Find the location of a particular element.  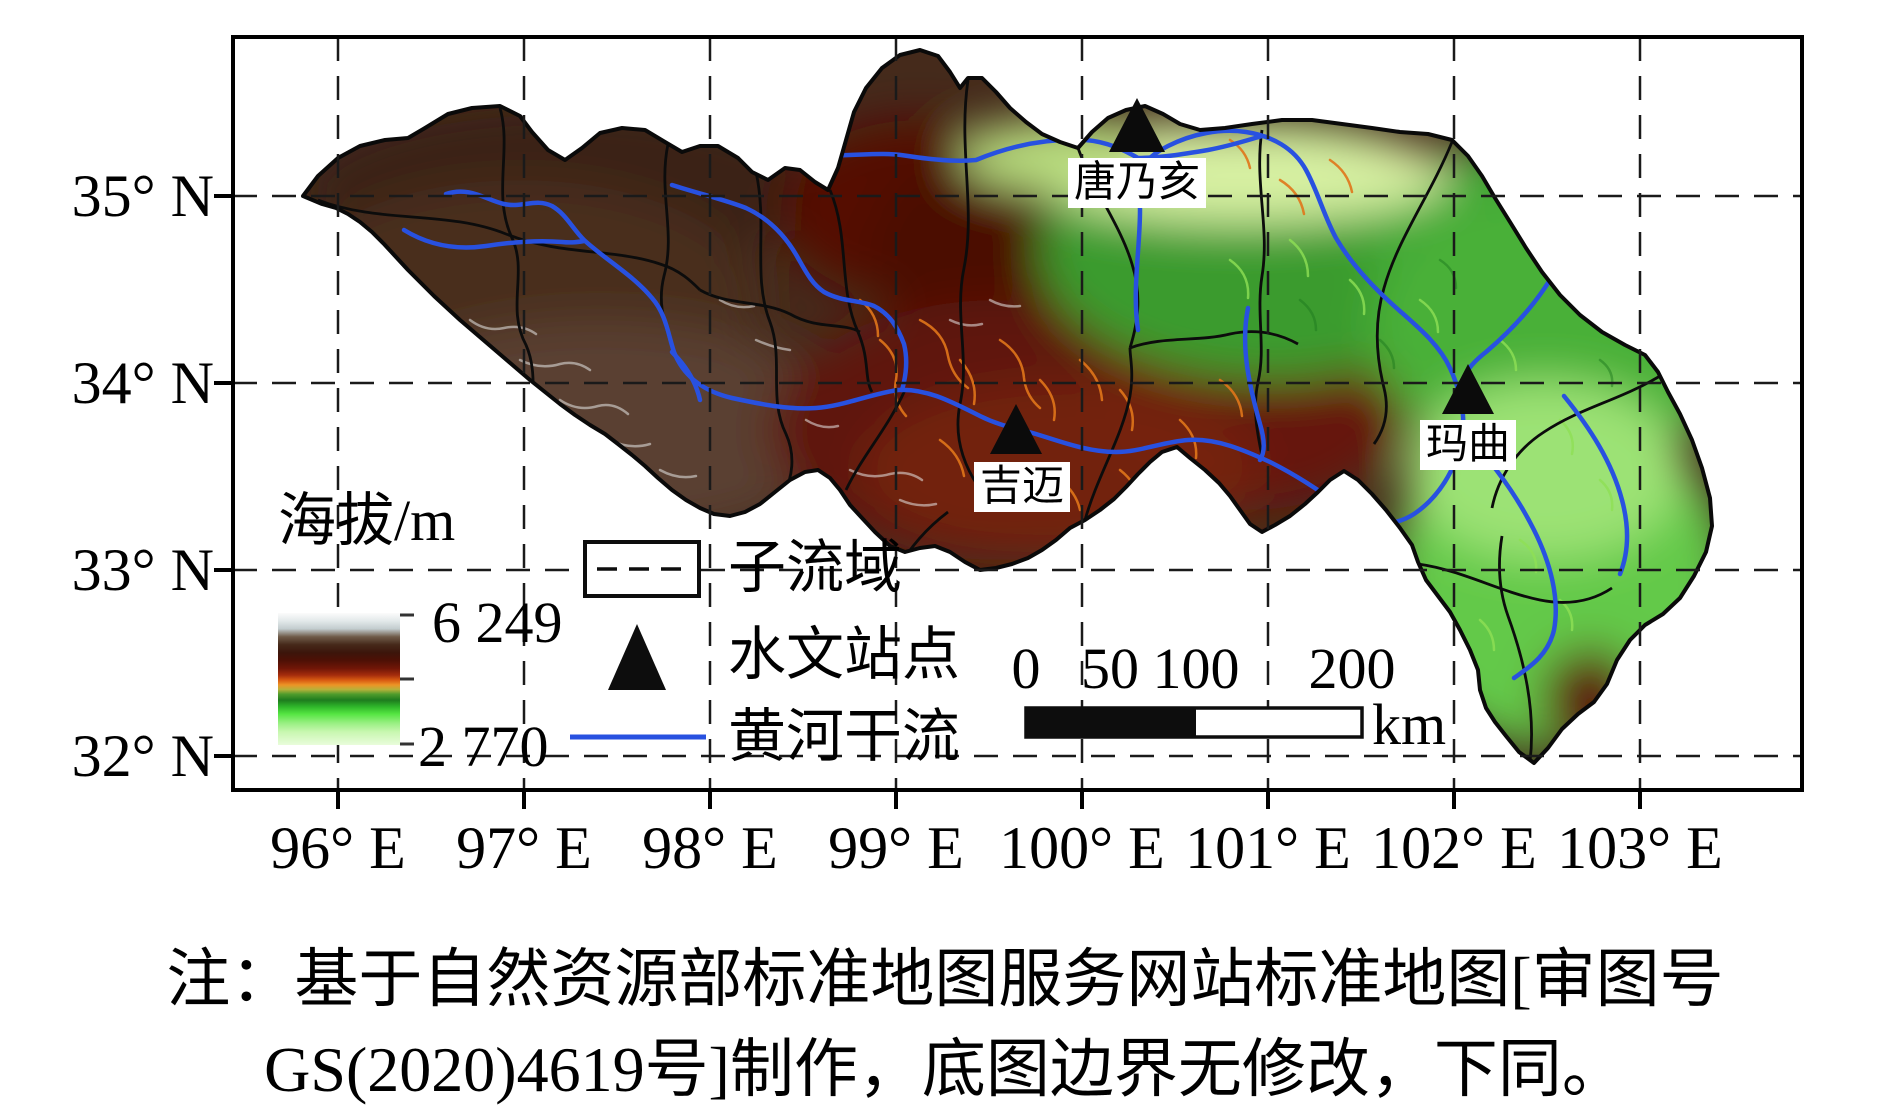

elevation-legend-title: 海拔/m is located at coordinates (367, 520).